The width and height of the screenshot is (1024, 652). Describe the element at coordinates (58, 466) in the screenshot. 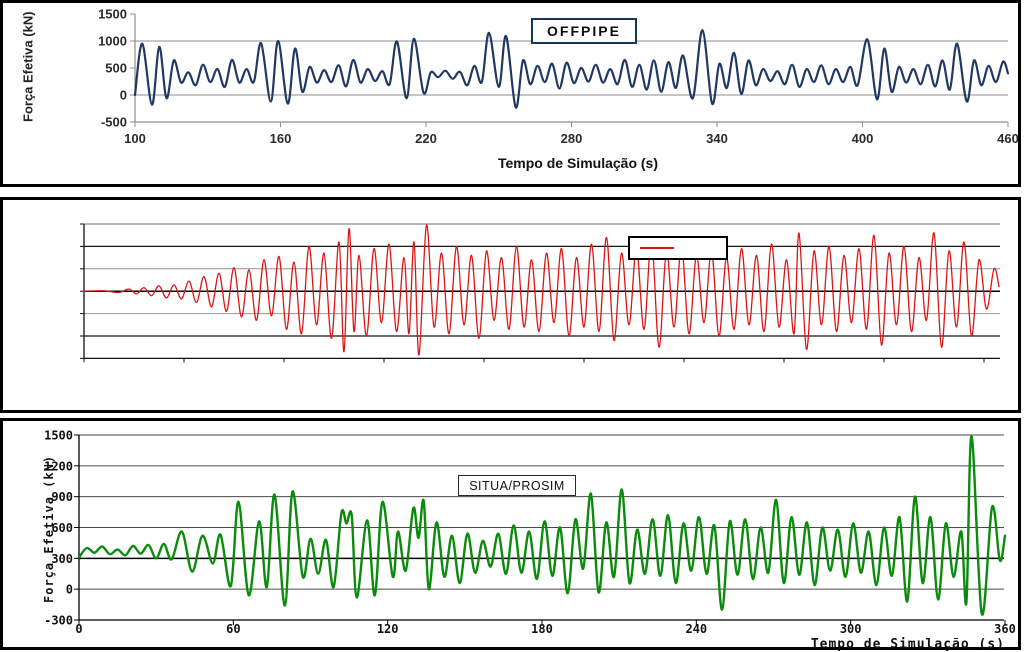

I see `y-tick-label: 1200` at that location.